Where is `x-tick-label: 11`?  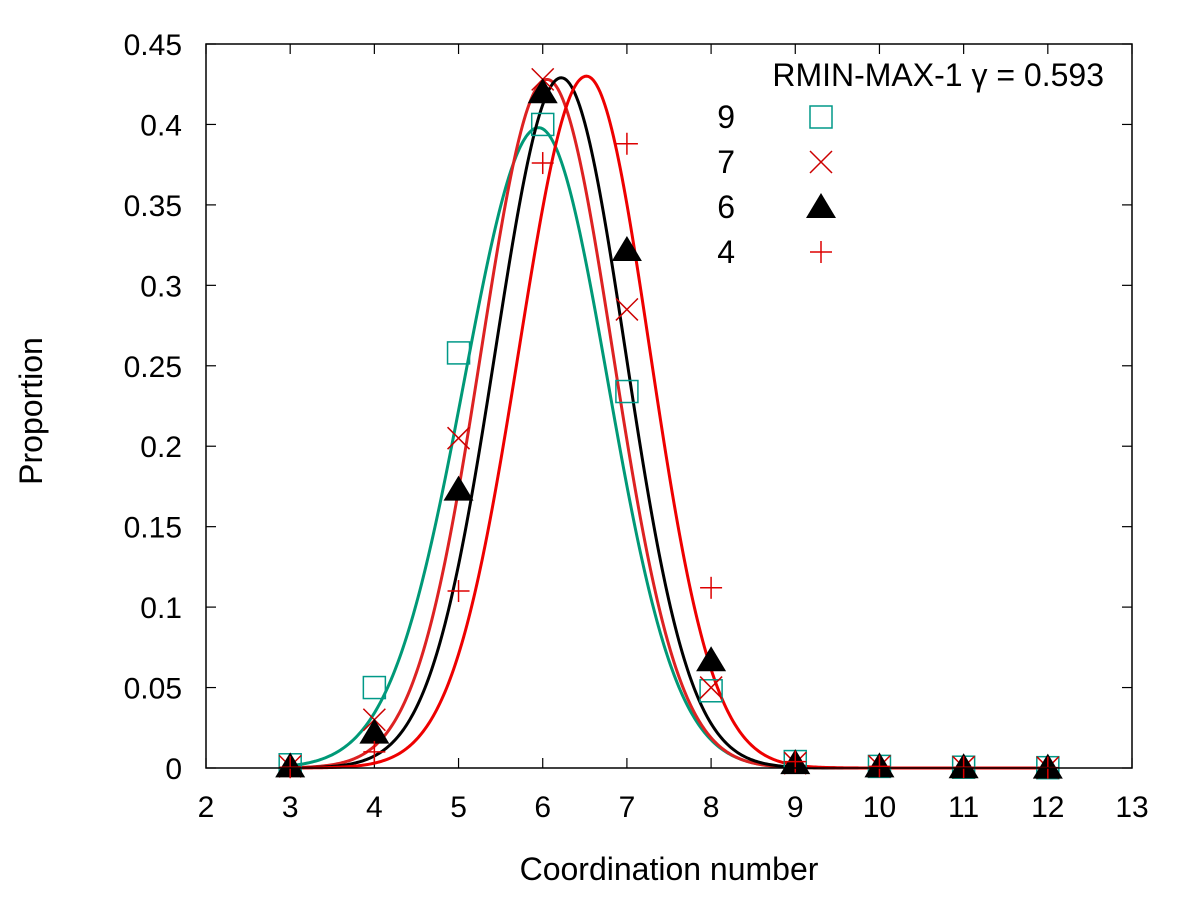 x-tick-label: 11 is located at coordinates (963, 807).